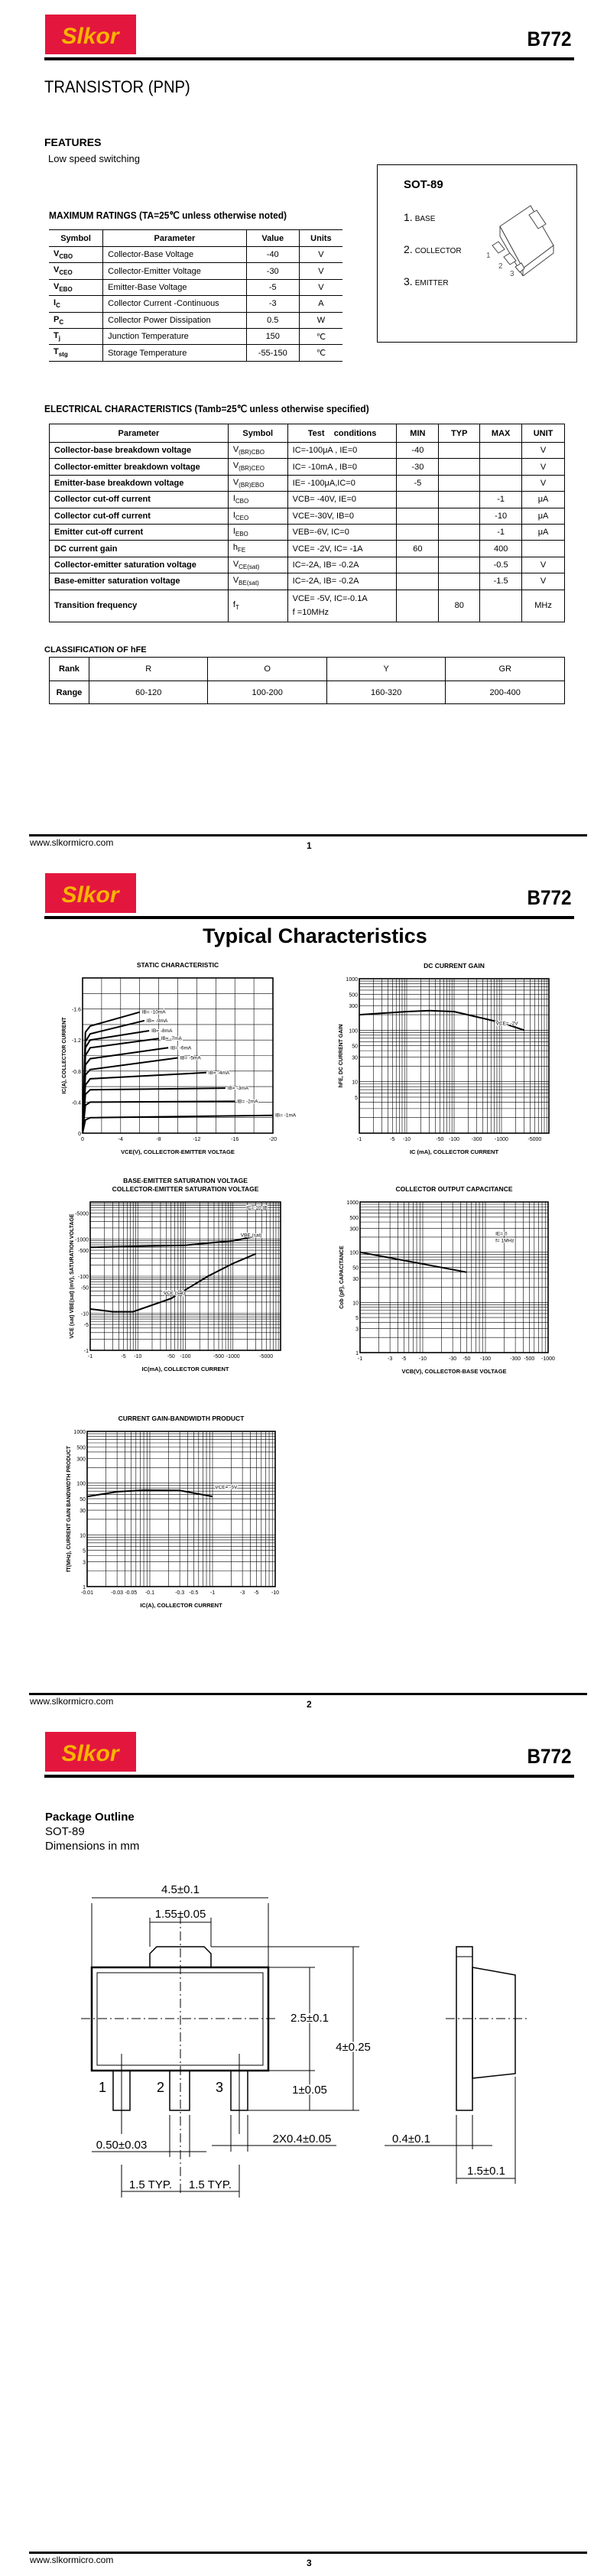 This screenshot has height=2576, width=607. Describe the element at coordinates (76, 353) in the screenshot. I see `symbol-cell: Tstg` at that location.